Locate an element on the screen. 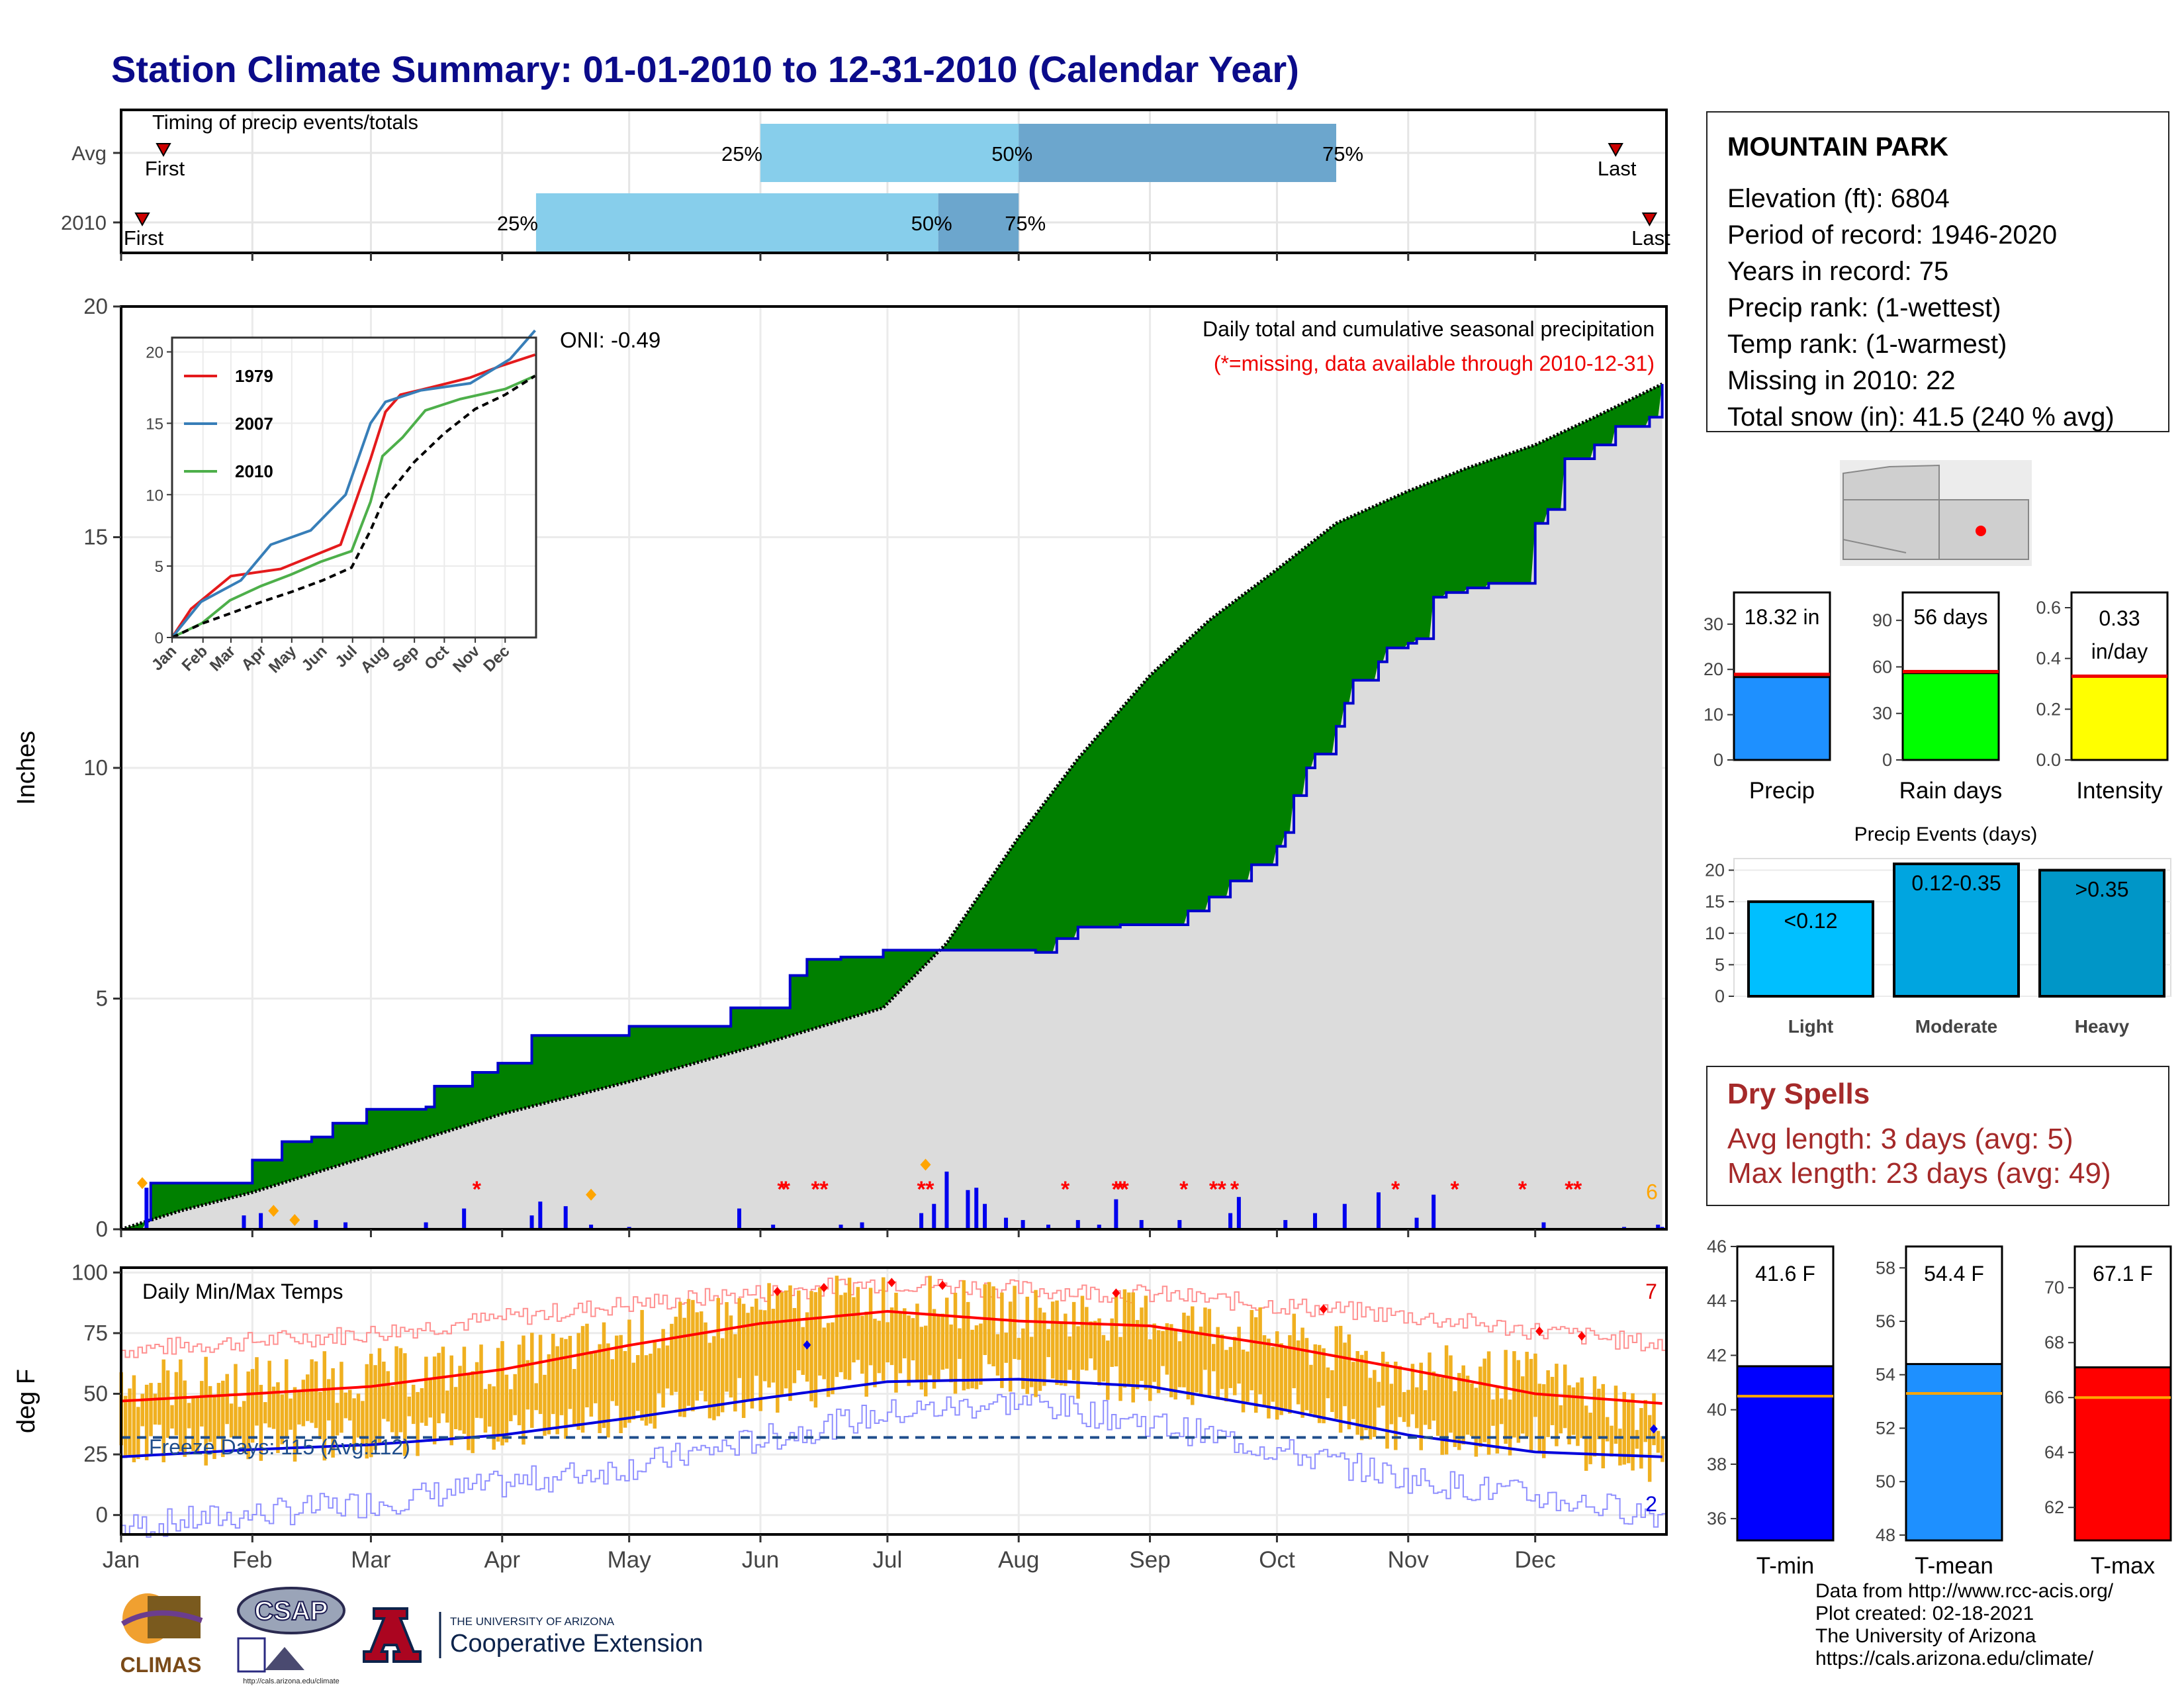 This screenshot has width=2184, height=1690. mini-frame is located at coordinates (1782, 676).